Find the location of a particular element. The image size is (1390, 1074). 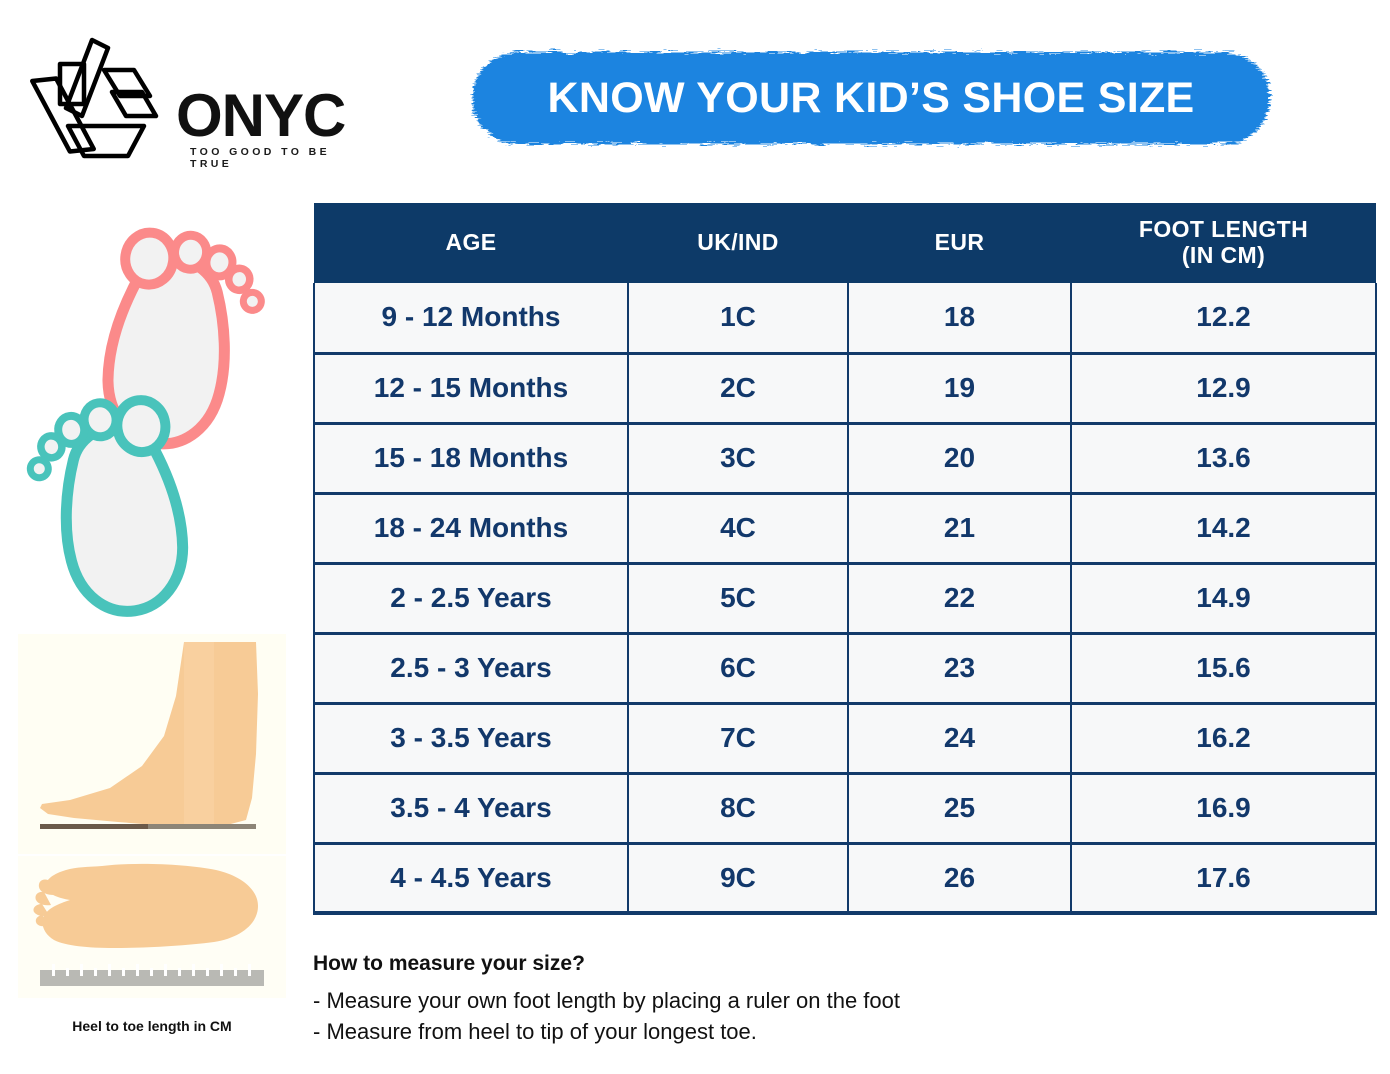

cell-eur: 24 is located at coordinates (960, 739).